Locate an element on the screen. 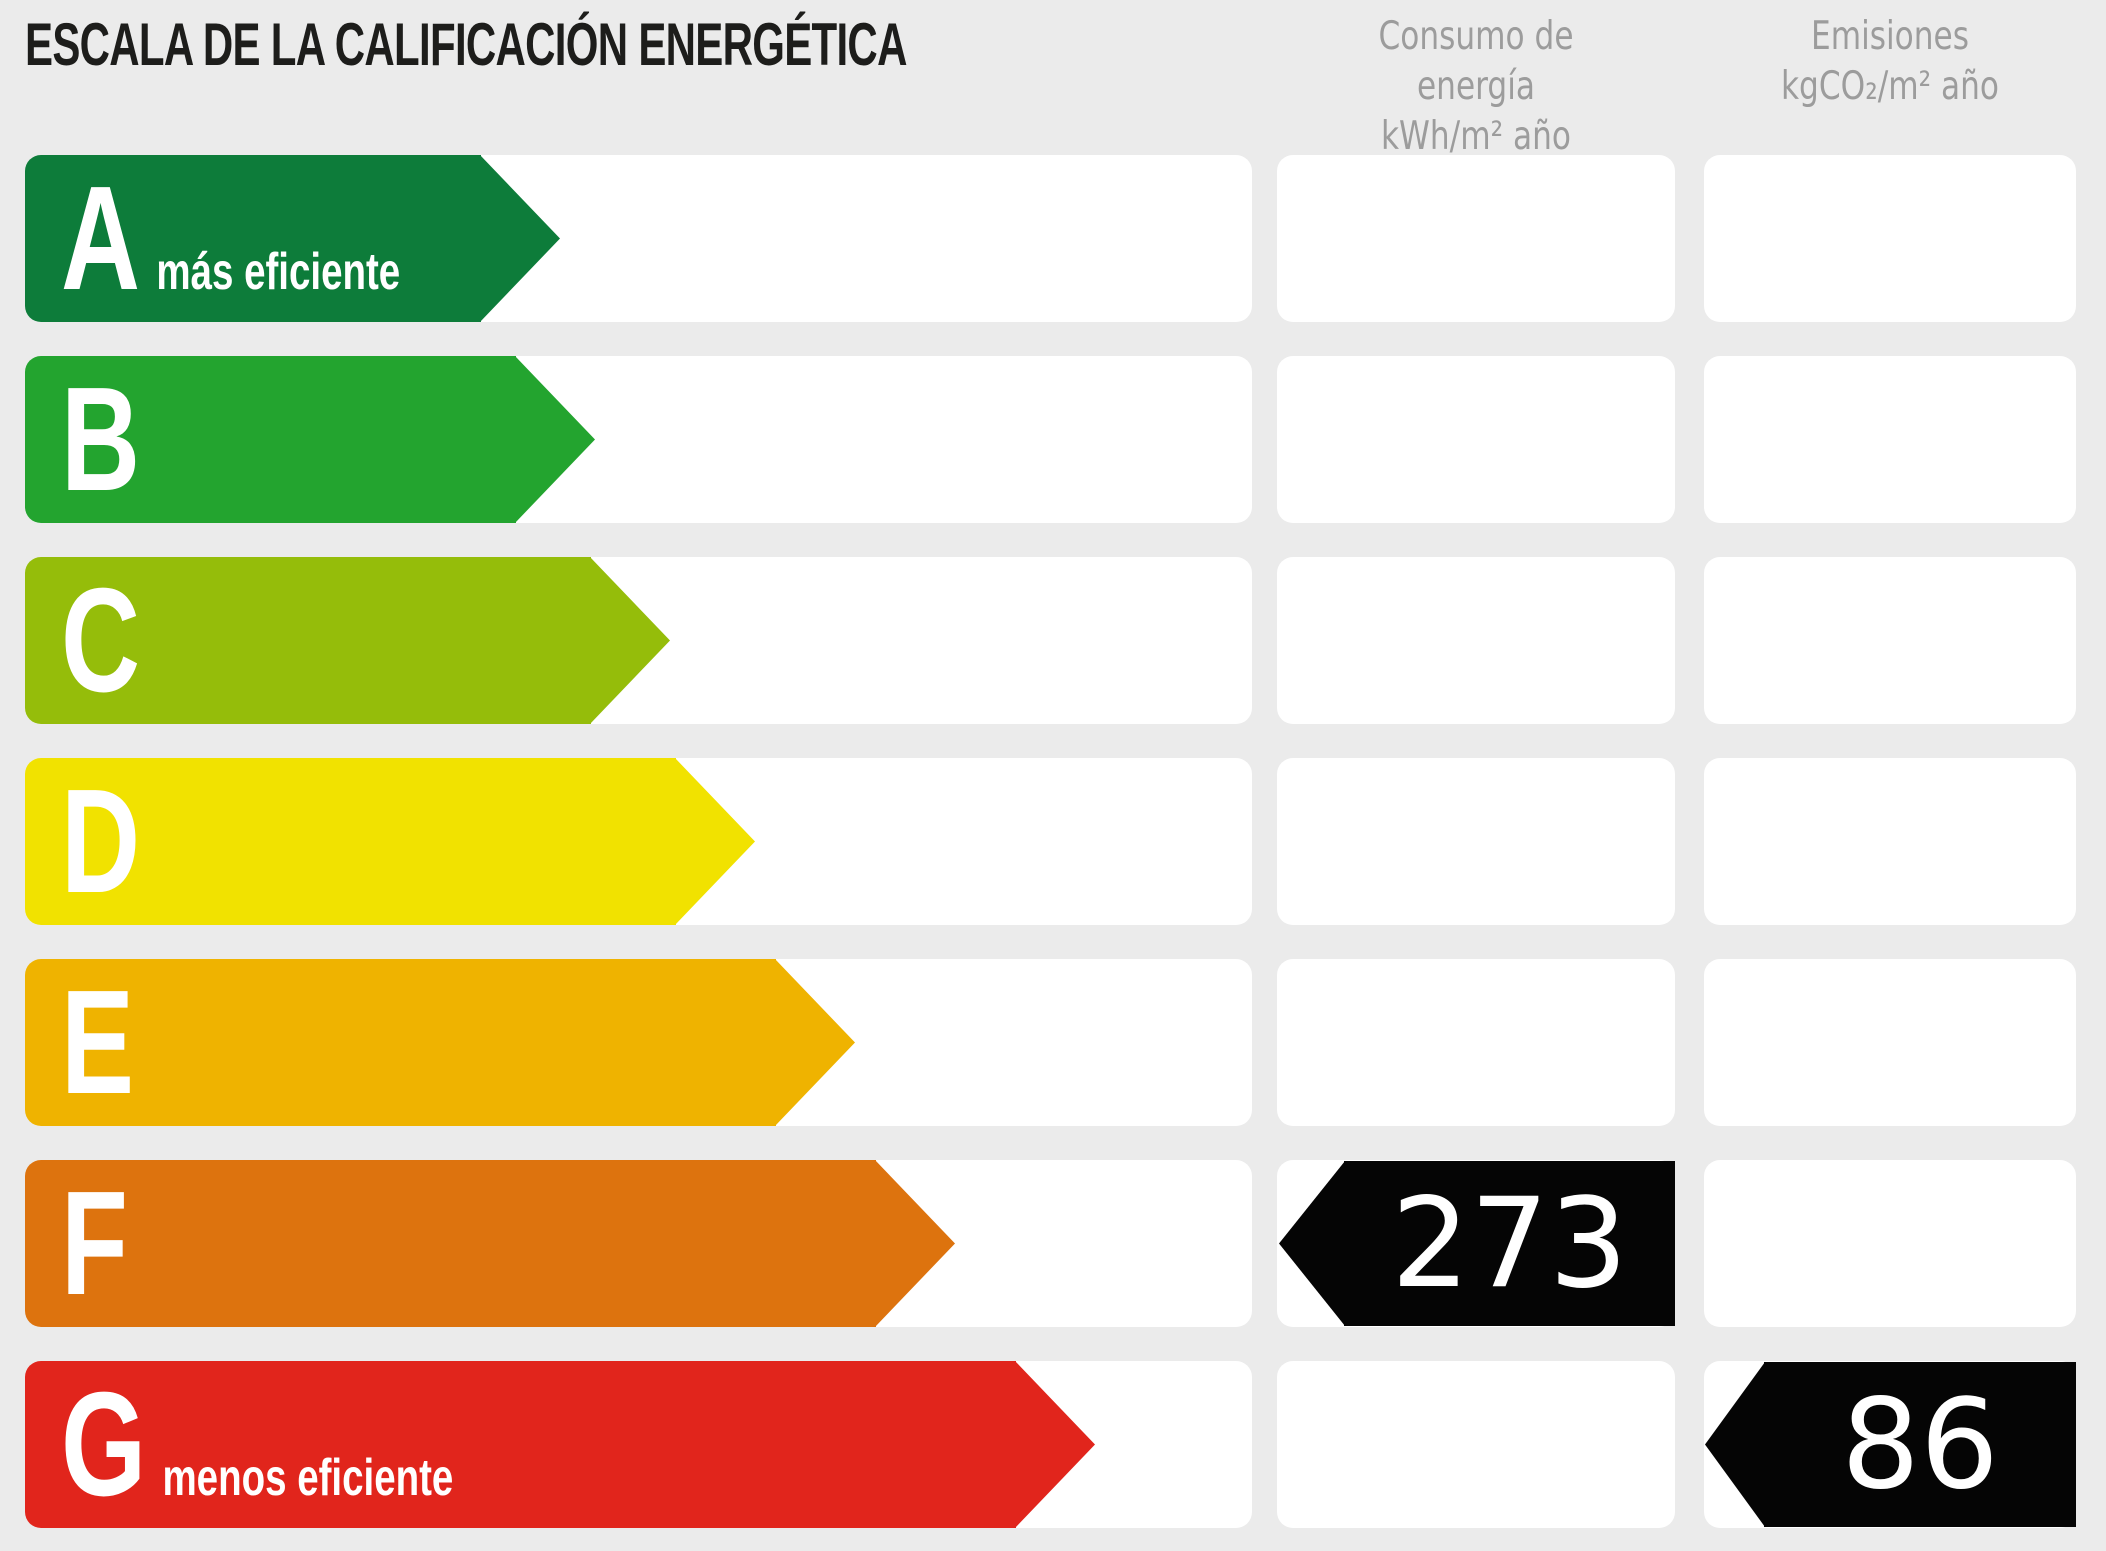 The width and height of the screenshot is (2106, 1551). rating-bar: A más eficiente is located at coordinates (292, 238).